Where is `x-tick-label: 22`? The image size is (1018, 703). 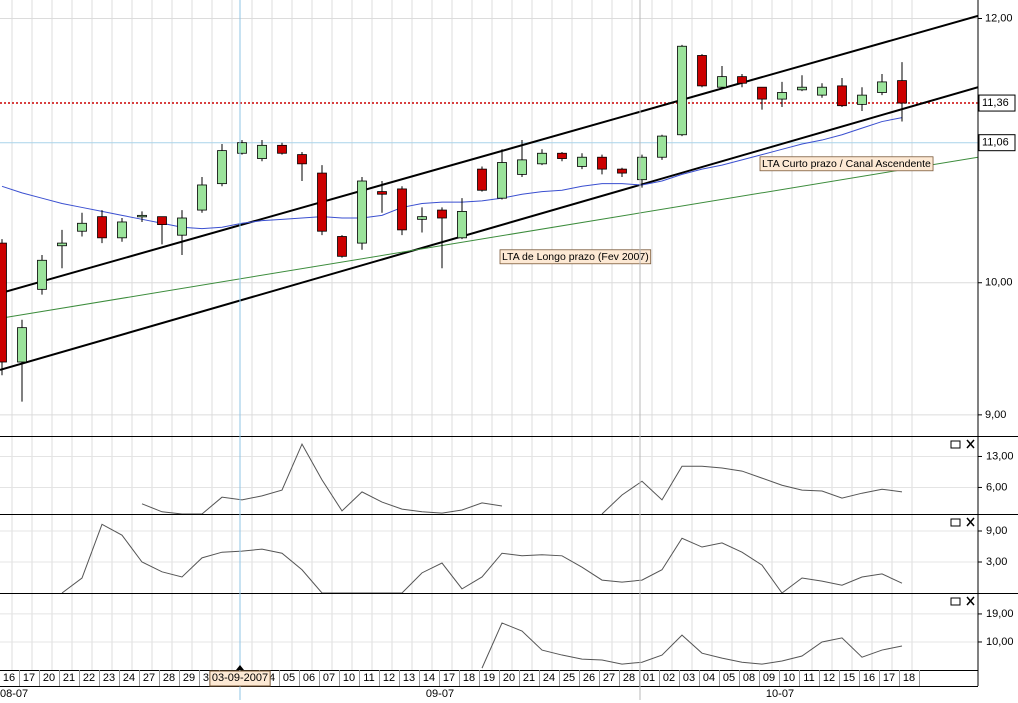 x-tick-label: 22 is located at coordinates (89, 678).